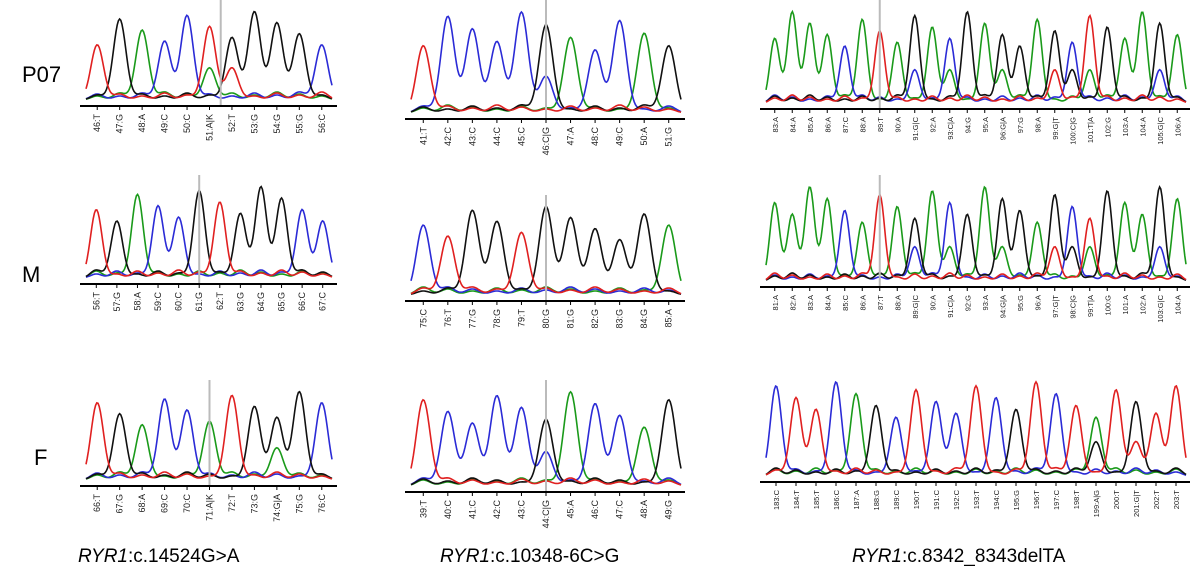 This screenshot has width=1200, height=574. Describe the element at coordinates (1076, 500) in the screenshot. I see `base-call-label: 198:T` at that location.